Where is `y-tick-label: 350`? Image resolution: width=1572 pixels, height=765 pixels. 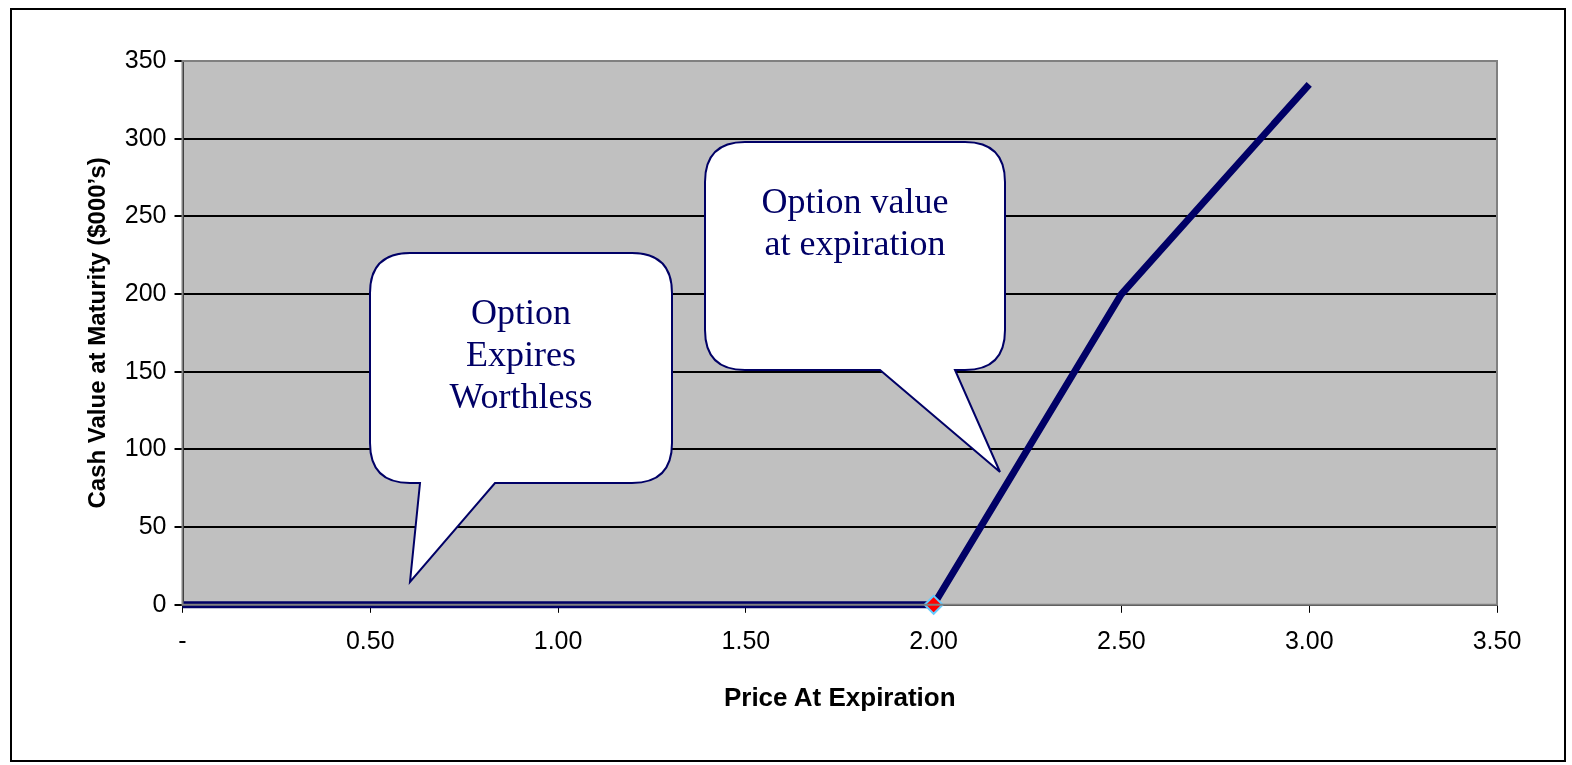 y-tick-label: 350 is located at coordinates (145, 58).